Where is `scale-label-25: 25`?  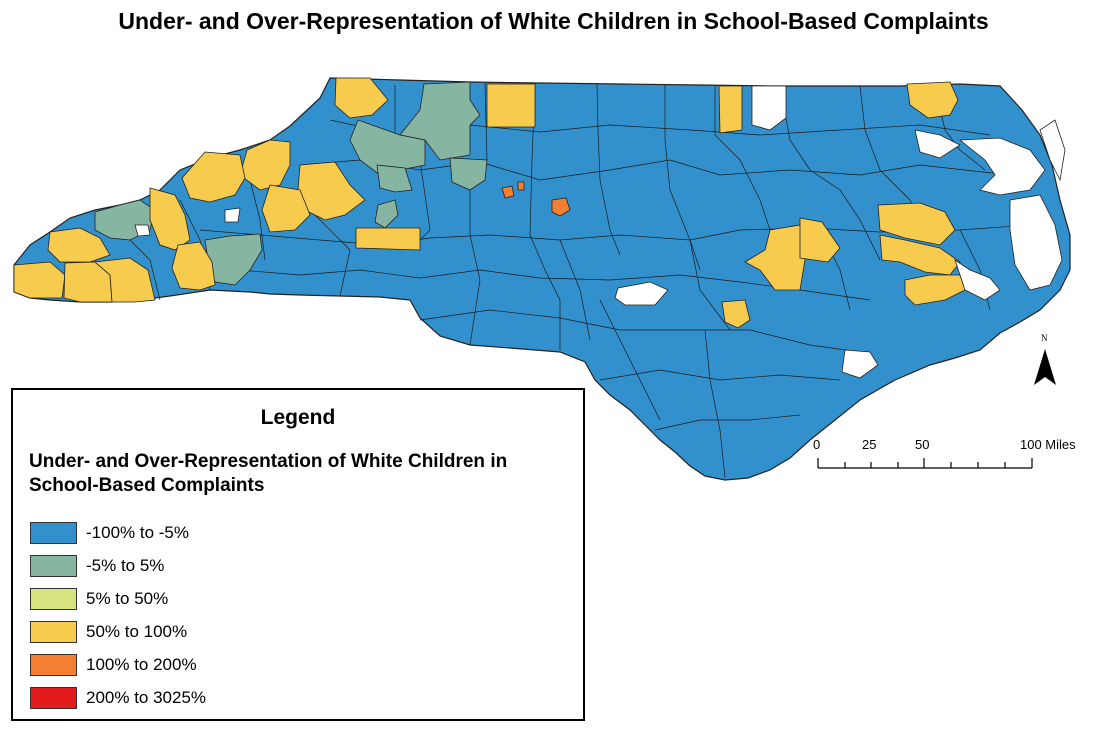 scale-label-25: 25 is located at coordinates (869, 444).